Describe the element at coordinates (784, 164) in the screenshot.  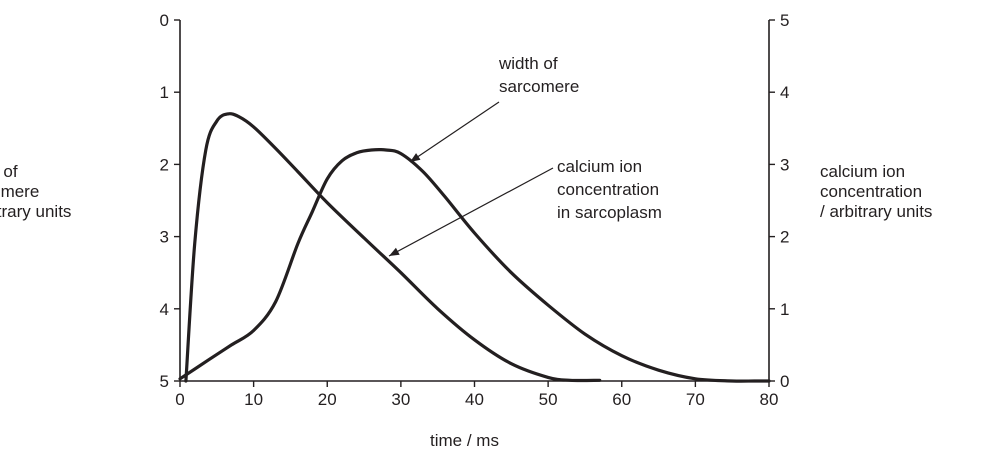
I see `right-y-tick-label: 3` at that location.